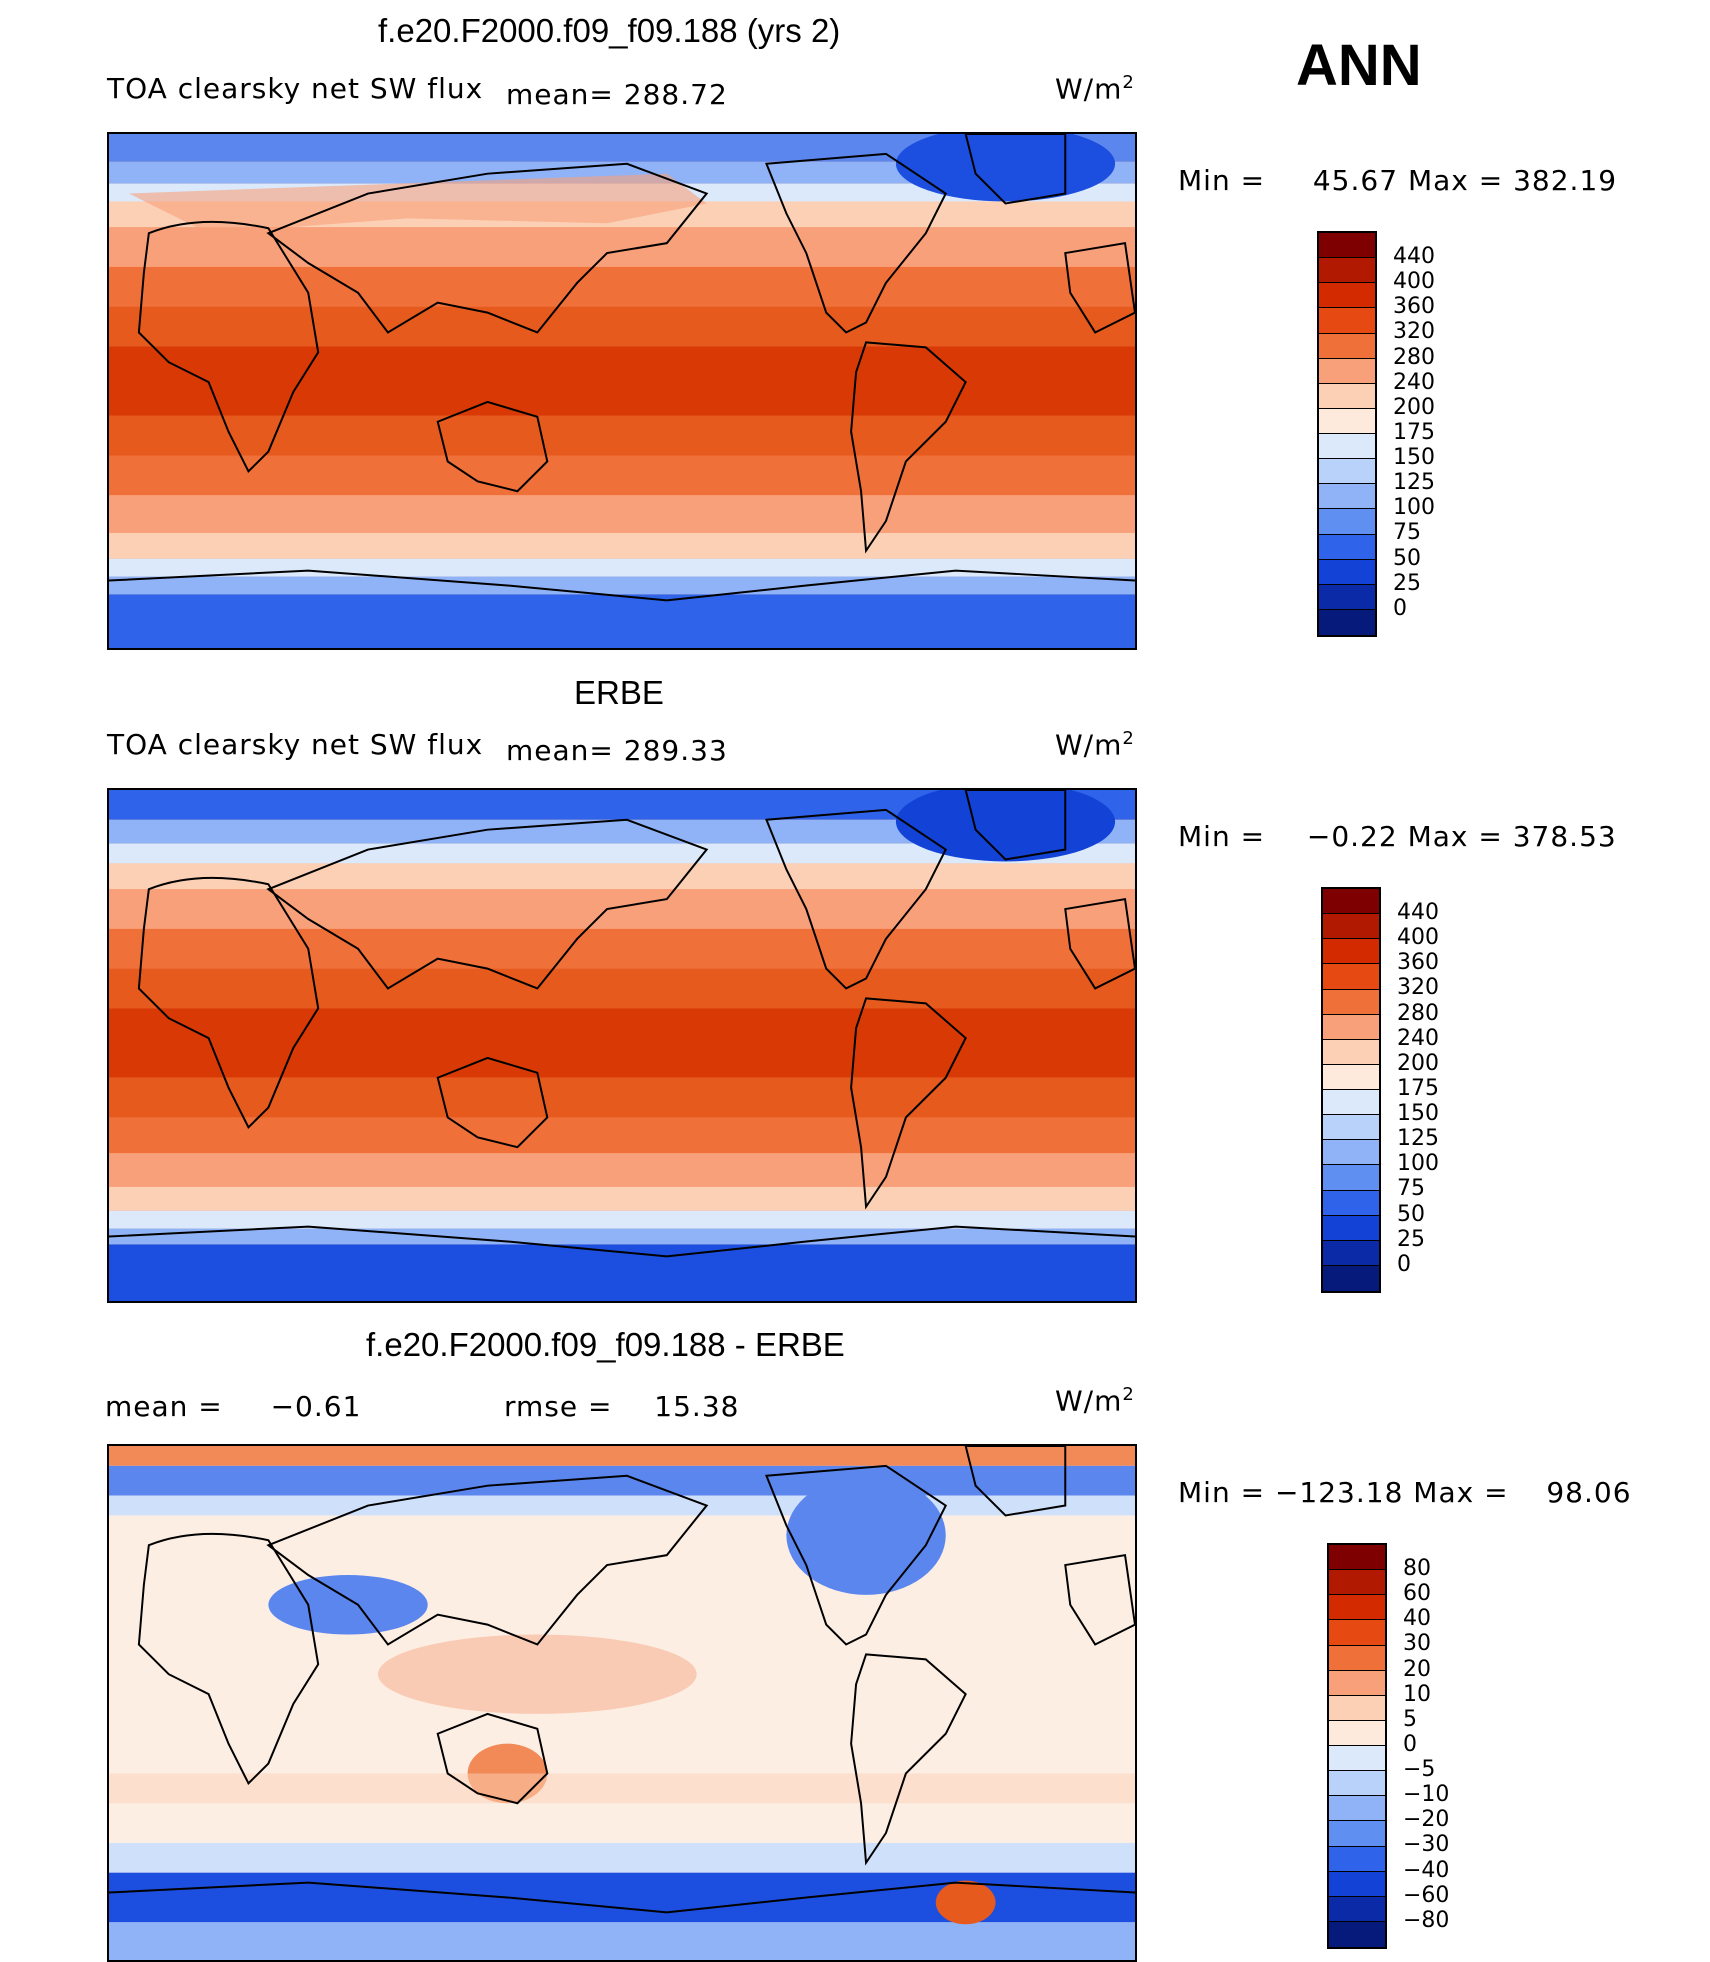 This screenshot has height=1962, width=1710. Describe the element at coordinates (164, 1406) in the screenshot. I see `panel3-mean-label: mean =` at that location.